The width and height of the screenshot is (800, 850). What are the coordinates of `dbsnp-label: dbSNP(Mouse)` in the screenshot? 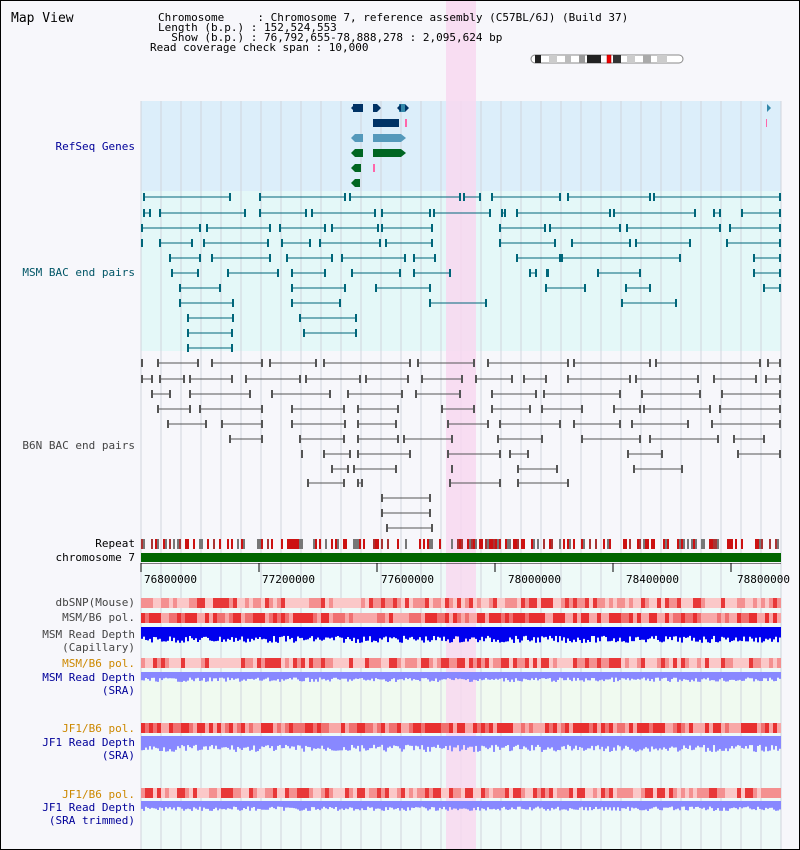 It's located at (95, 602).